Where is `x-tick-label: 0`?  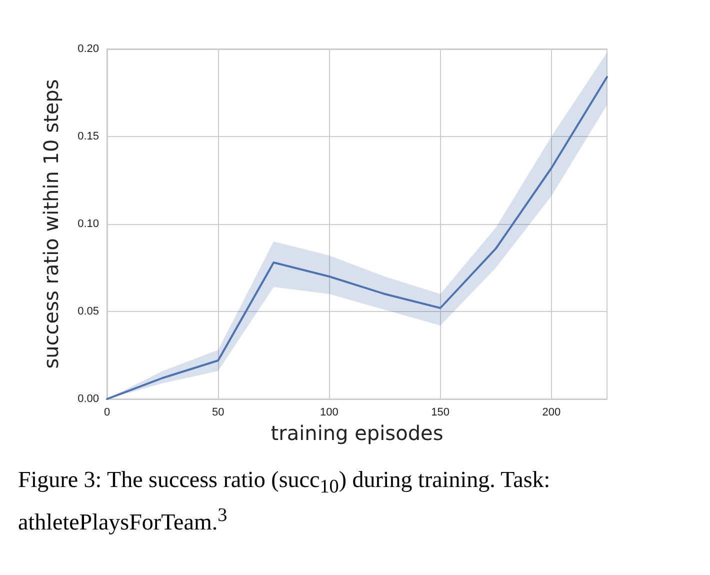 x-tick-label: 0 is located at coordinates (107, 412).